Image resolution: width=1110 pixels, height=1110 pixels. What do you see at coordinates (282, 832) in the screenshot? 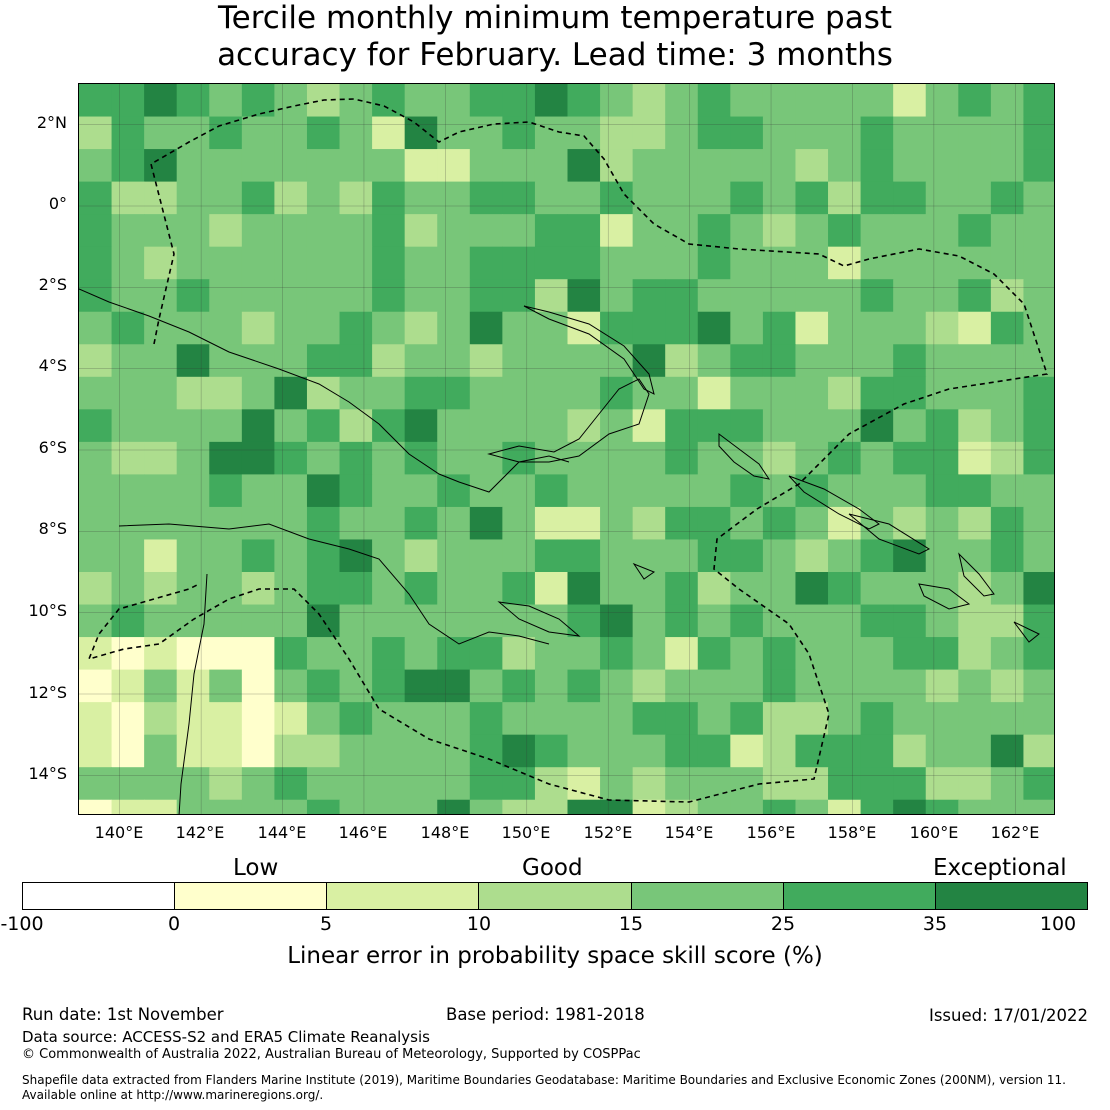
I see `lon-label-144e: 144°E` at bounding box center [282, 832].